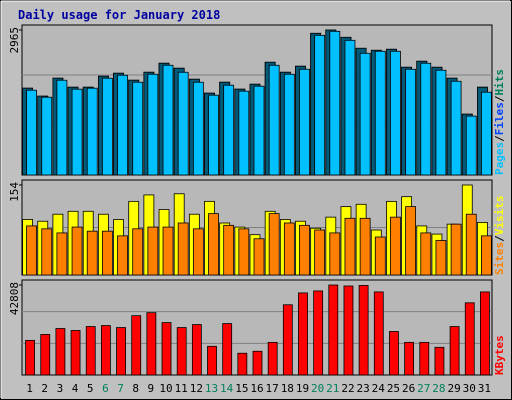  What do you see at coordinates (135, 388) in the screenshot?
I see `x-tick-label: 8` at bounding box center [135, 388].